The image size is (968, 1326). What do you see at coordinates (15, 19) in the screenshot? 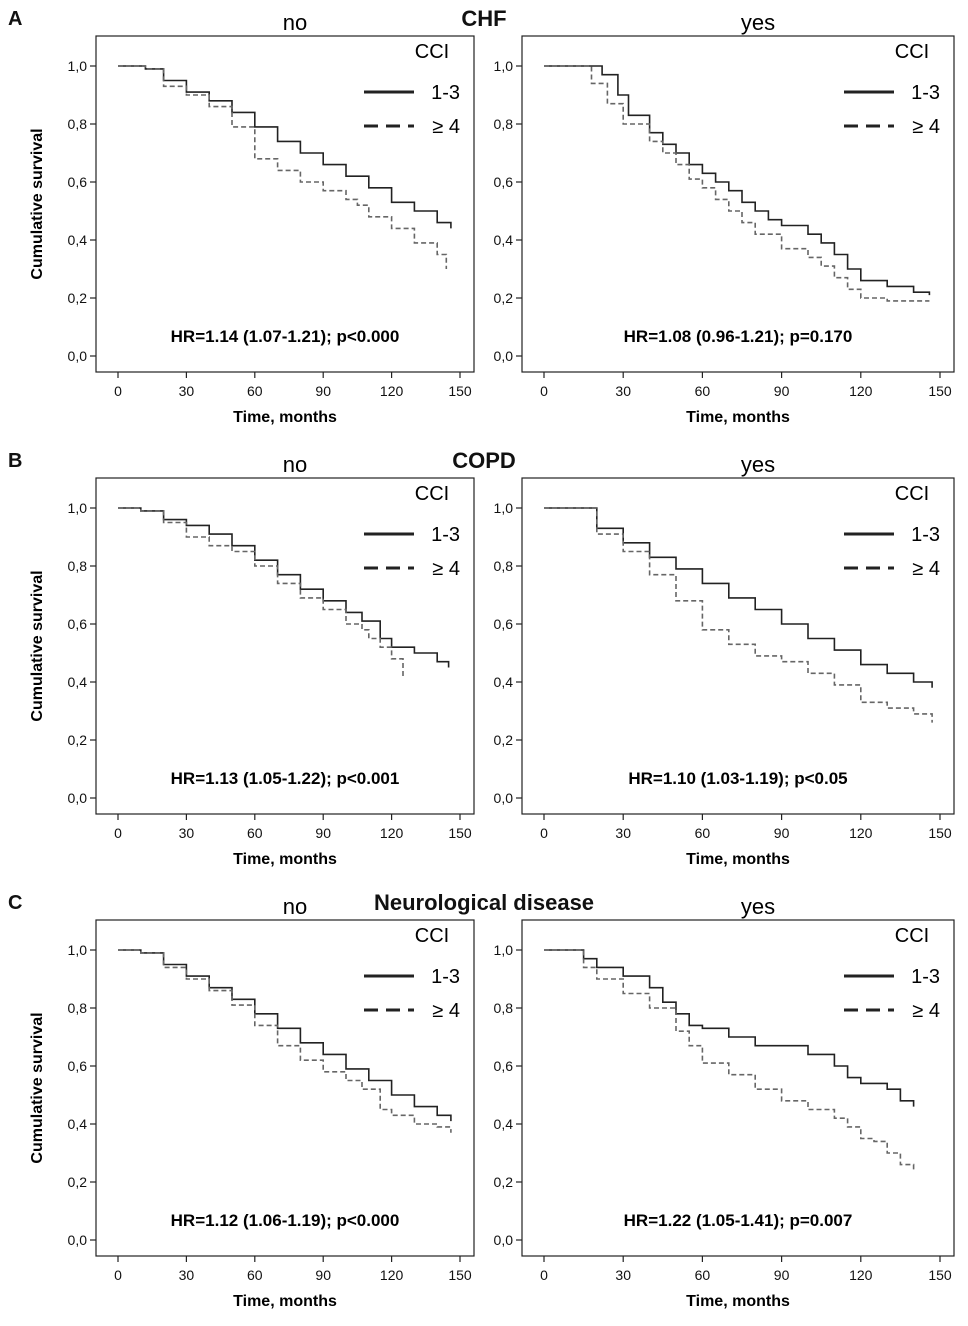
I see `row-letter: A` at bounding box center [15, 19].